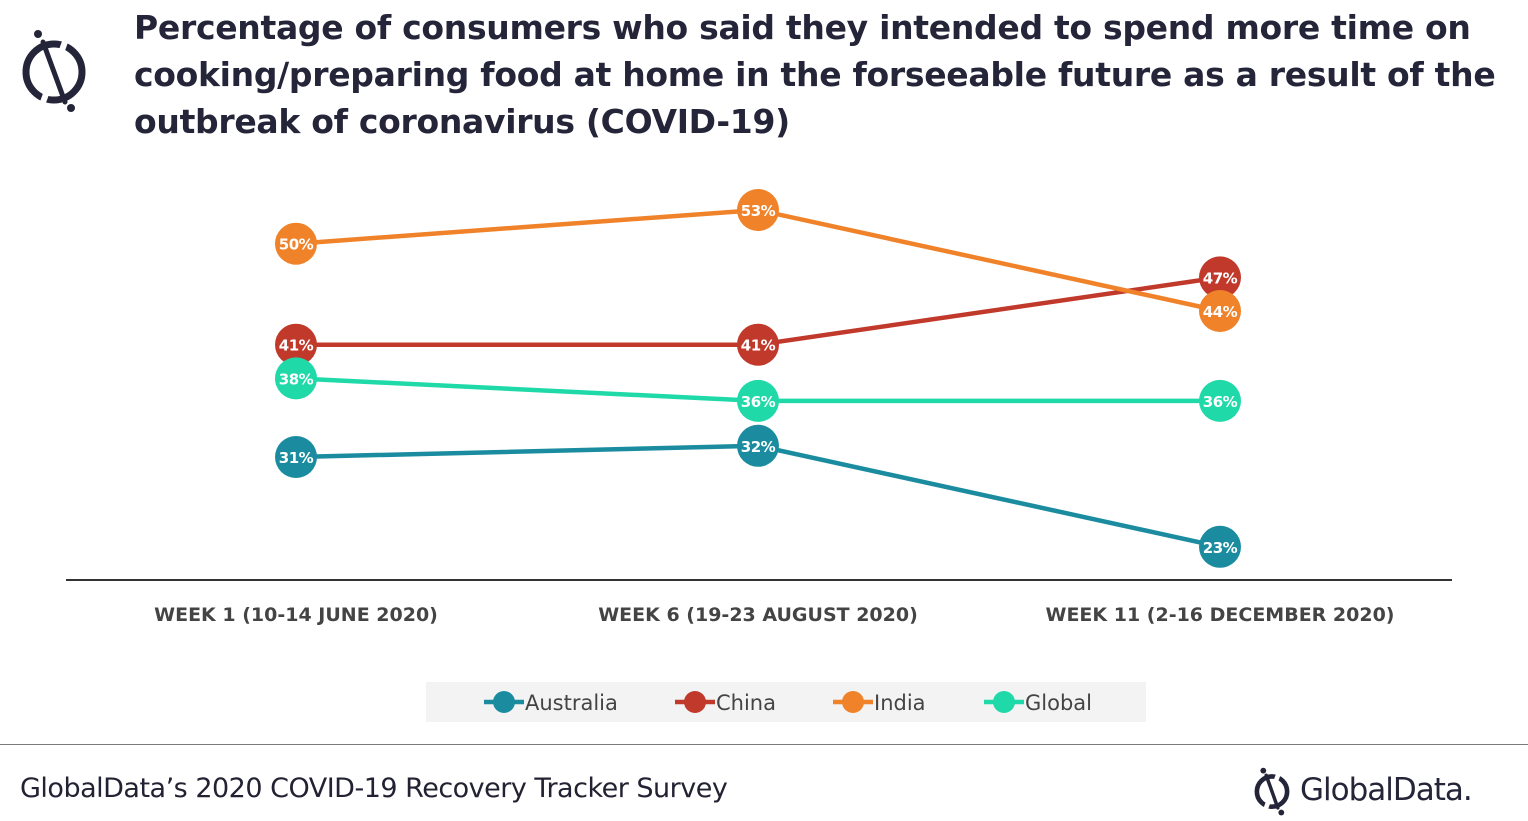  What do you see at coordinates (1272, 791) in the screenshot?
I see `brand-logo-icon` at bounding box center [1272, 791].